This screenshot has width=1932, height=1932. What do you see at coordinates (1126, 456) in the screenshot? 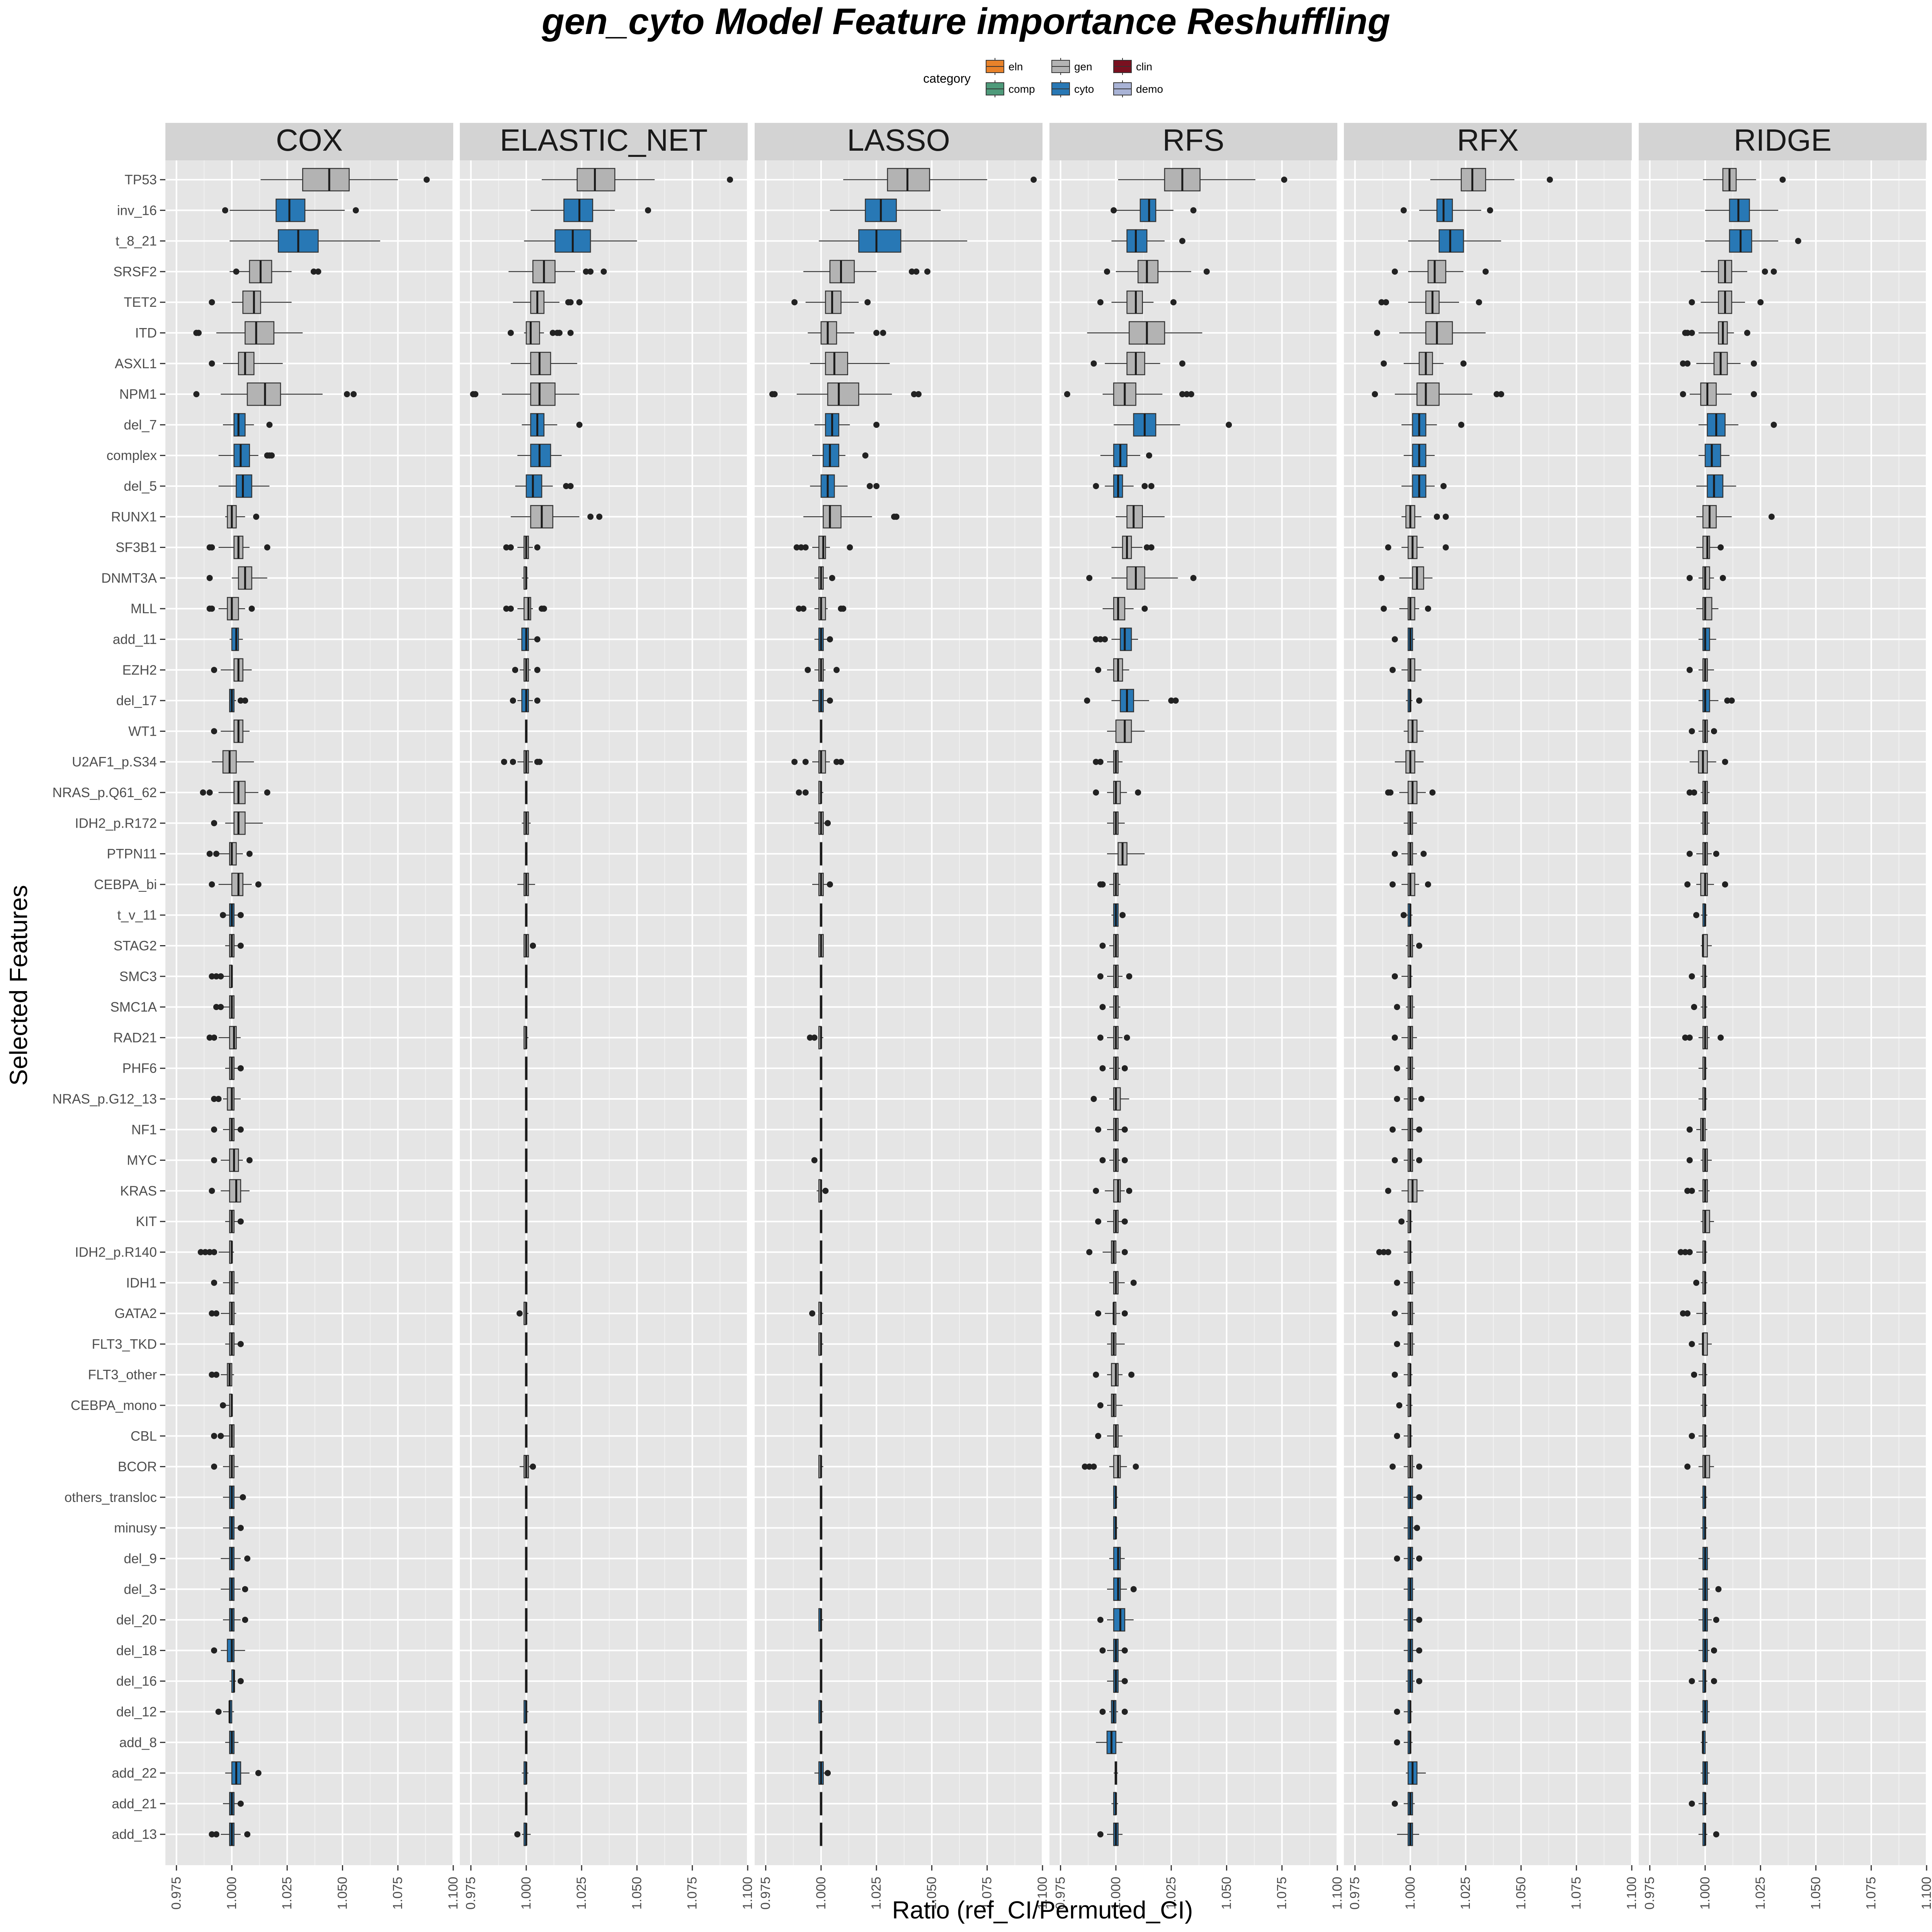
I see `box-complex` at bounding box center [1126, 456].